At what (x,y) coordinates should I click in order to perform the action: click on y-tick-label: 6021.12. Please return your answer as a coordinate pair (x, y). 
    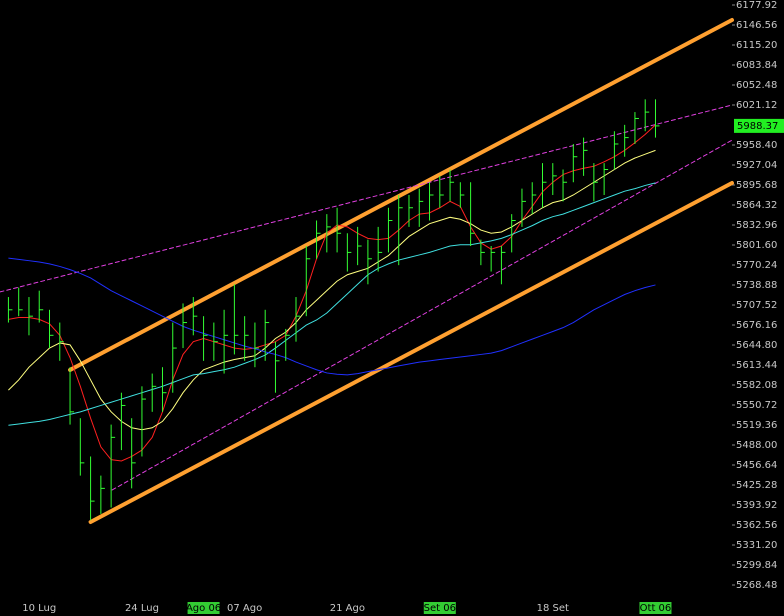
    Looking at the image, I should click on (756, 105).